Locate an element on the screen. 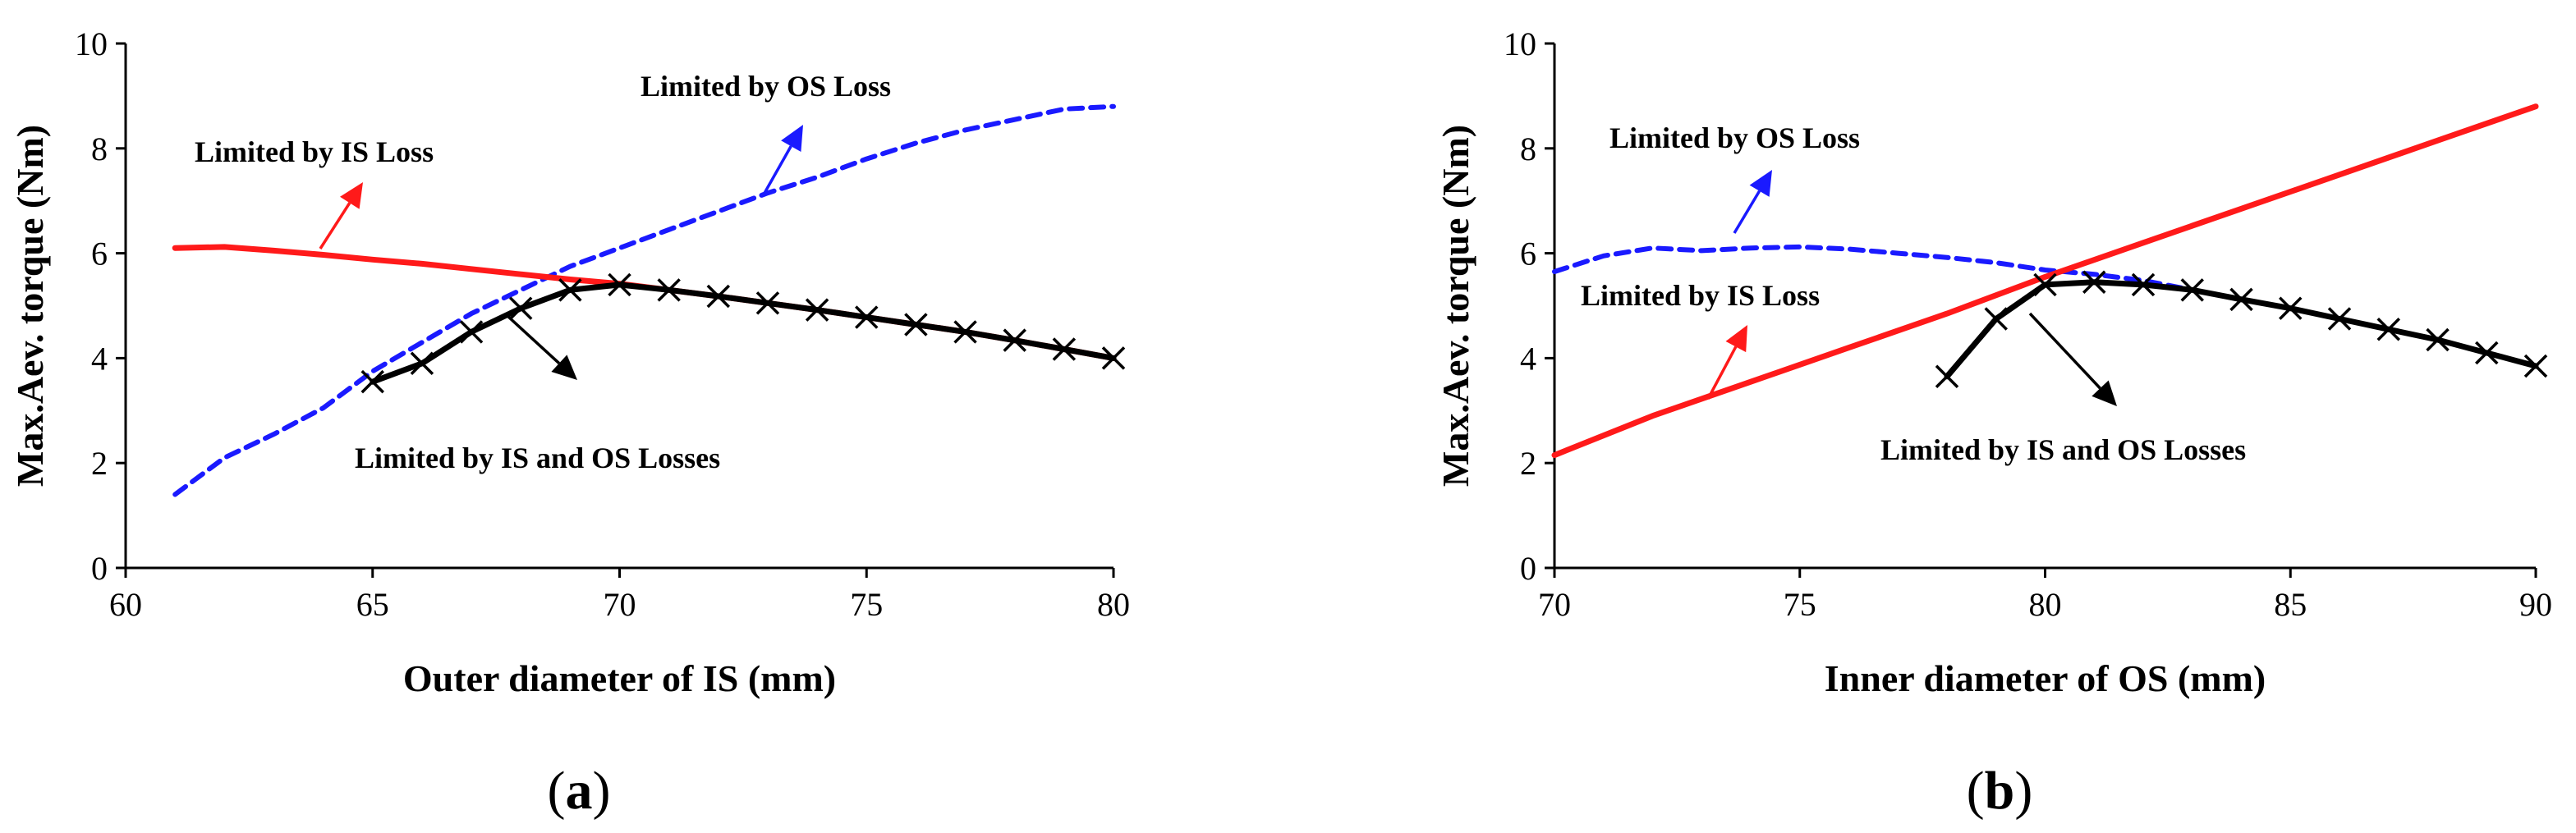  y-tick-label: 0 is located at coordinates (99, 568).